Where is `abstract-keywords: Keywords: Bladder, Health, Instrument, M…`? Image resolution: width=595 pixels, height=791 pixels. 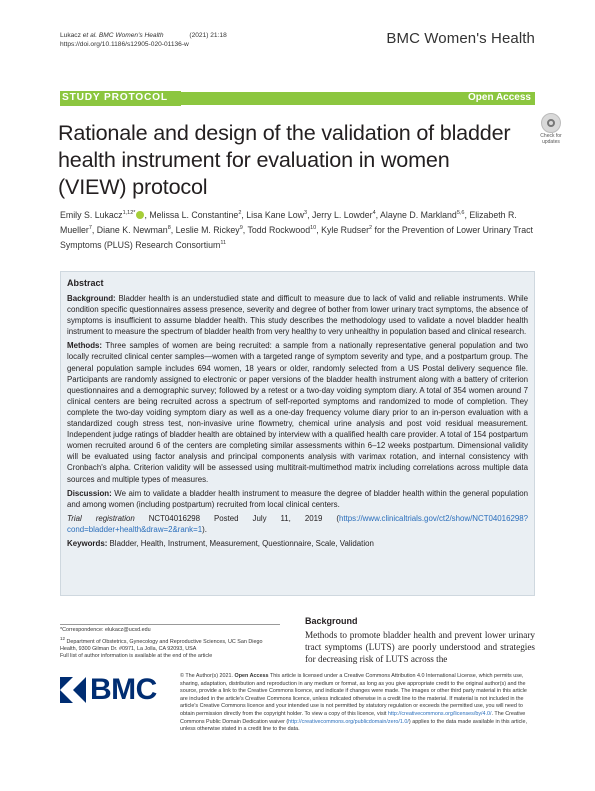
abstract-keywords: Keywords: Bladder, Health, Instrument, M… is located at coordinates (220, 543).